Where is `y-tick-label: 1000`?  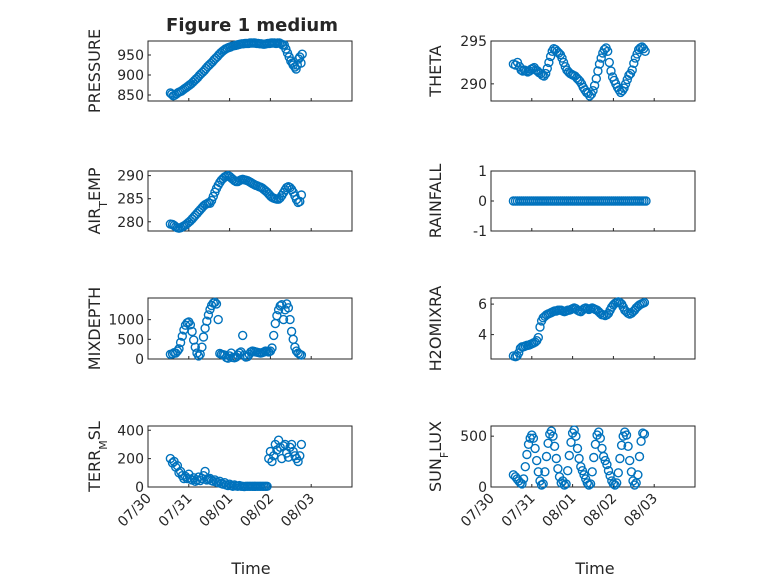 y-tick-label: 1000 is located at coordinates (126, 321).